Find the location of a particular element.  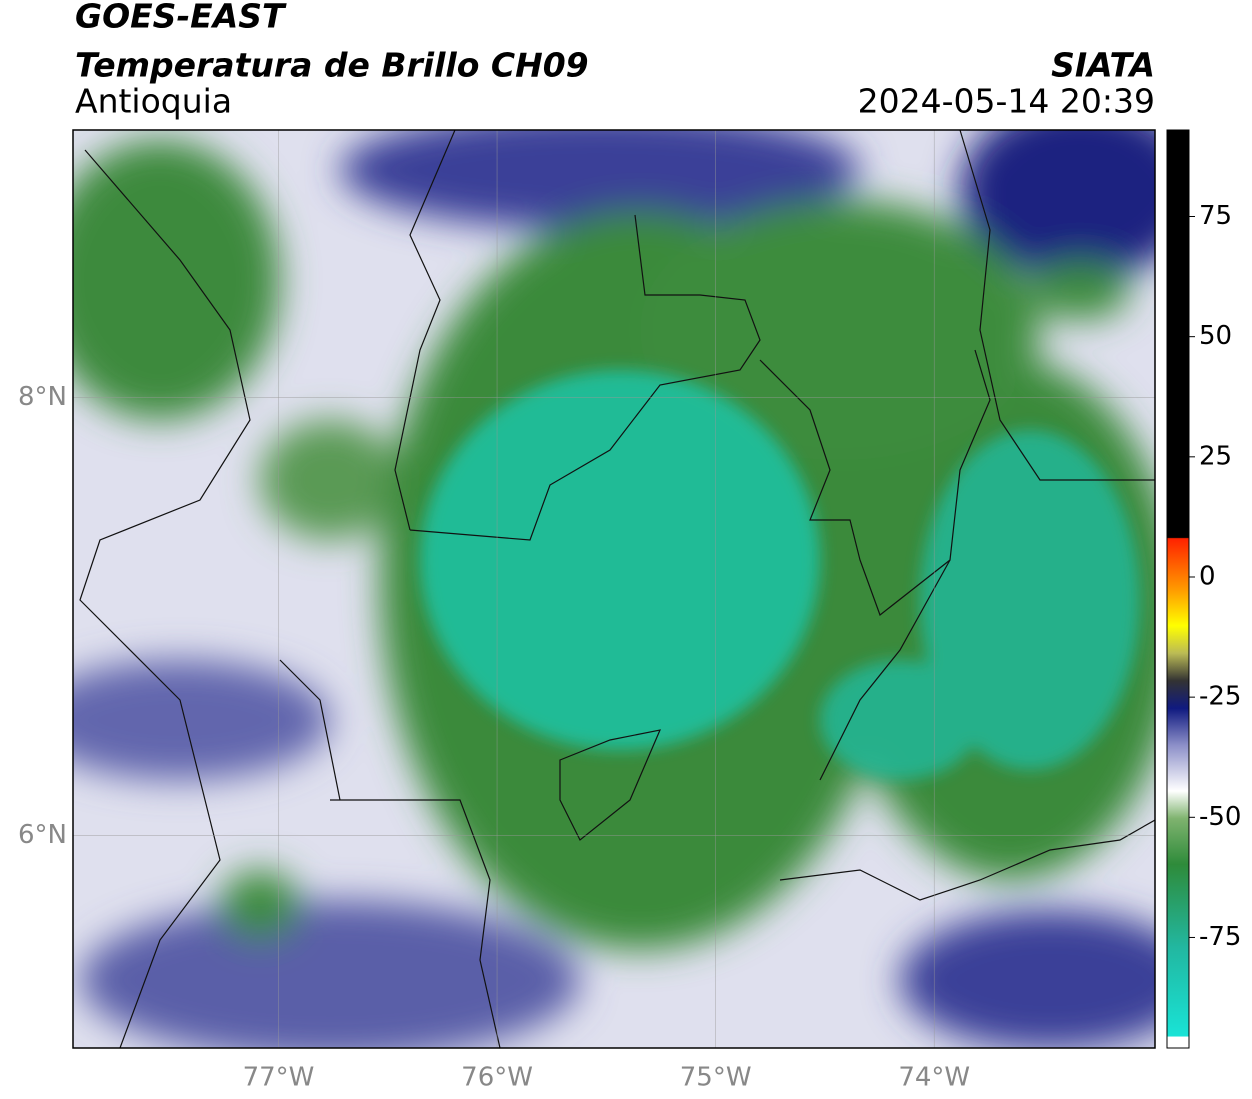

region: Antioquia is located at coordinates (153, 101).